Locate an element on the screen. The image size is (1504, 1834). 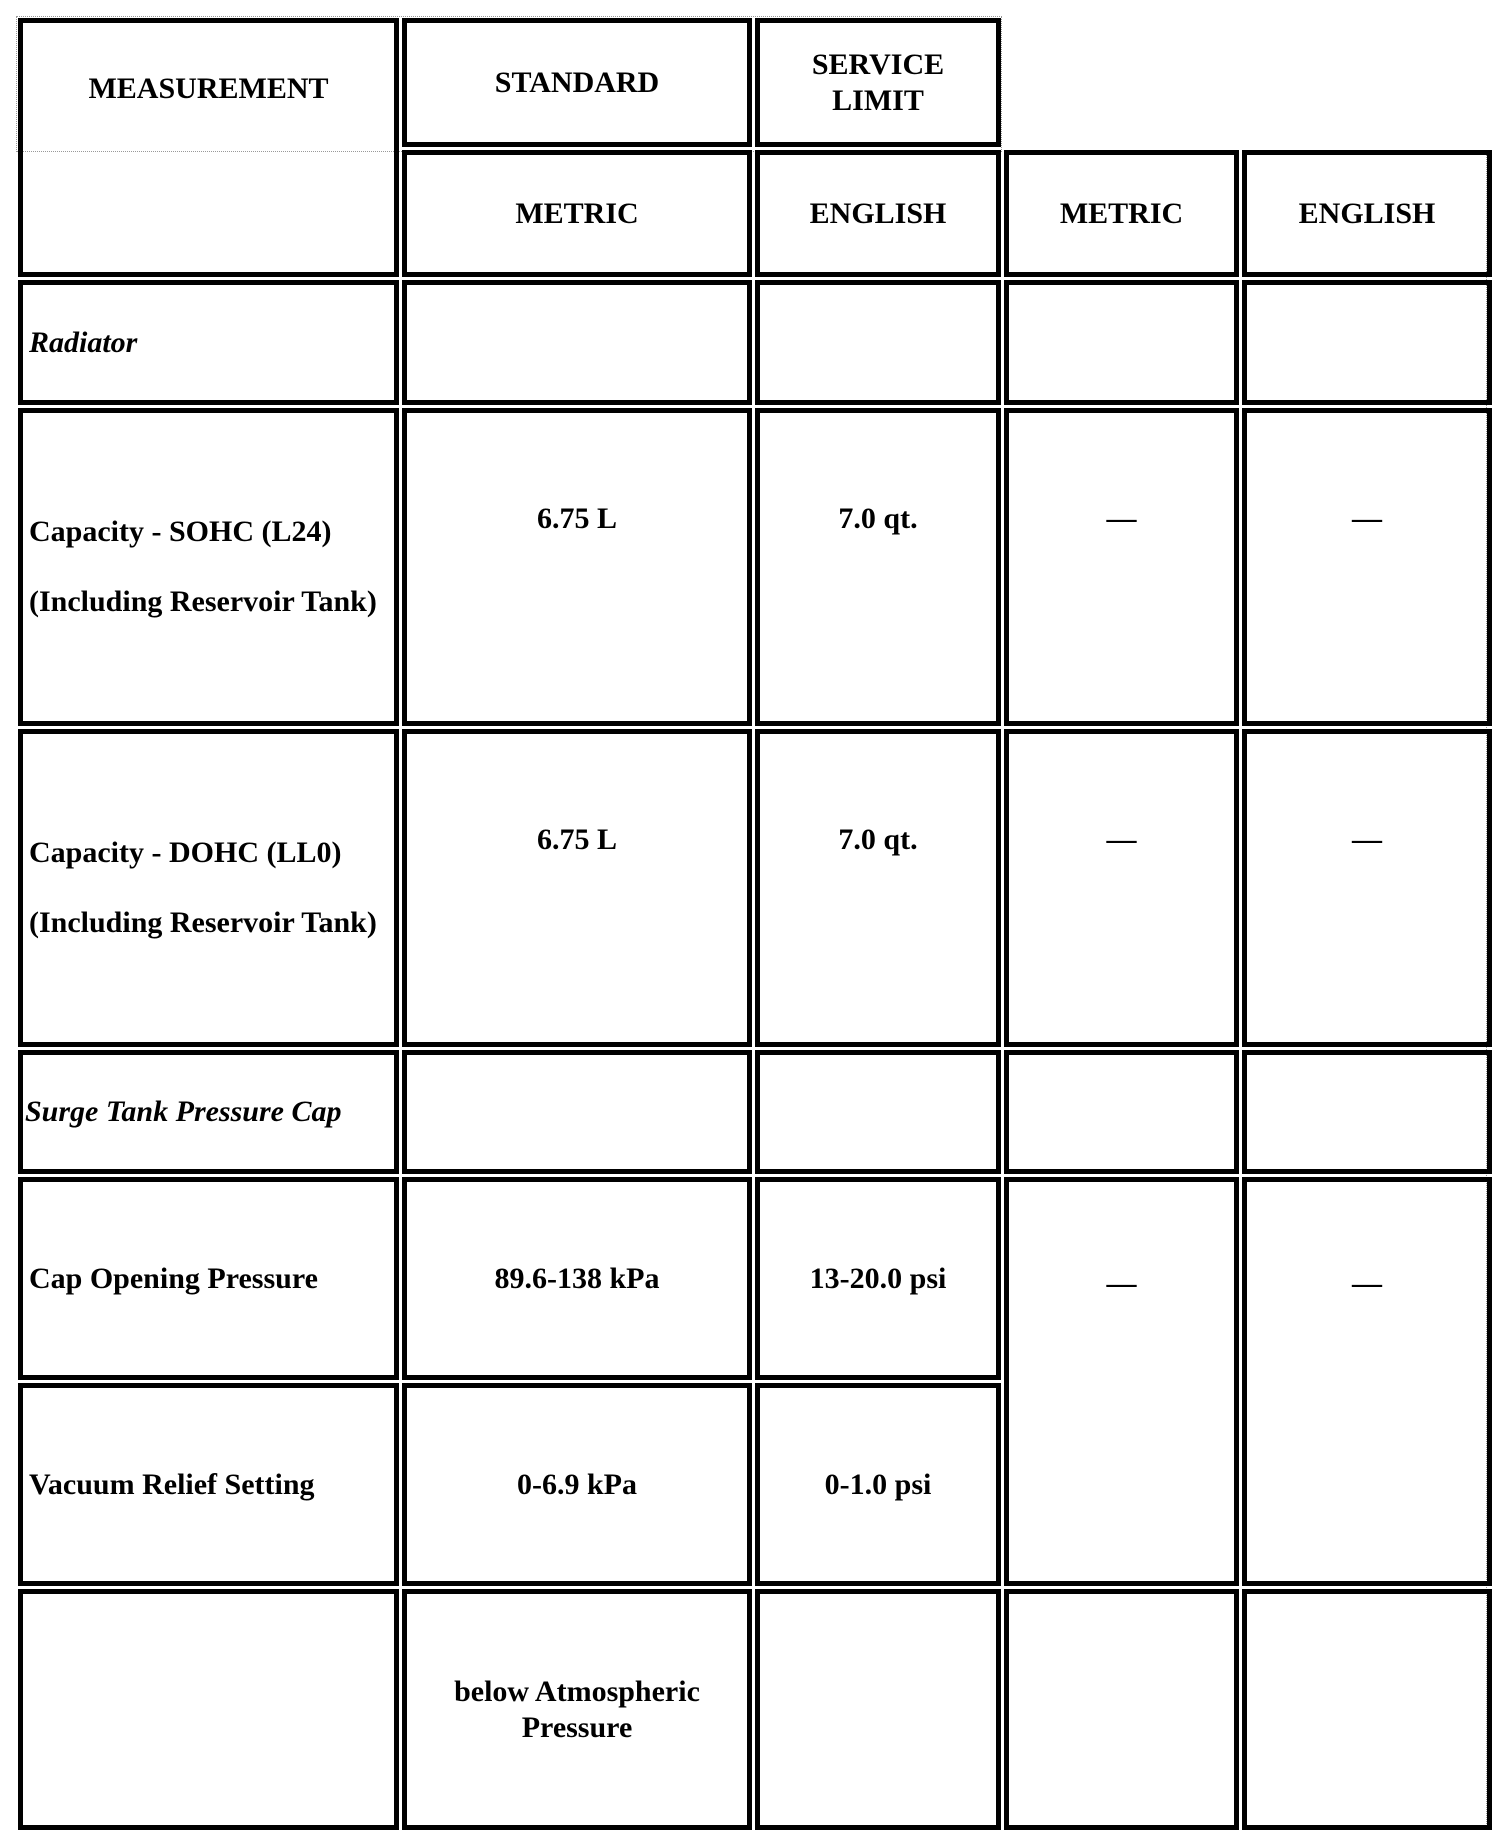
value: below Atmospheric Pressure is located at coordinates (577, 1709).